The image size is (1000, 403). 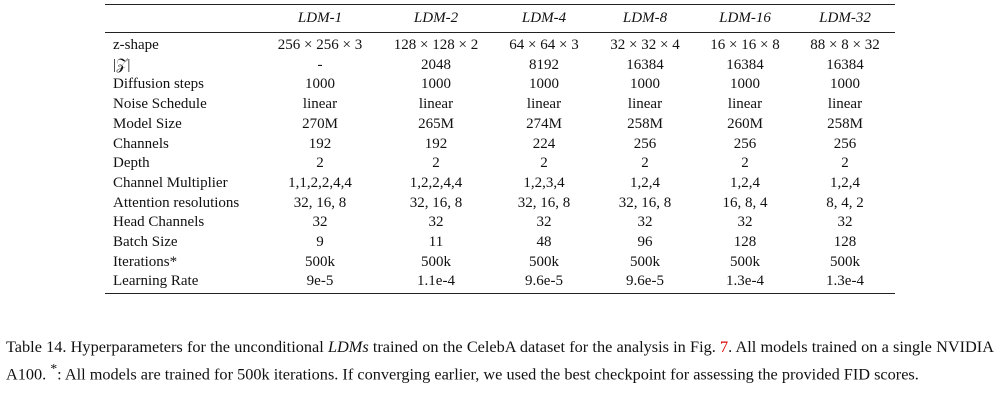 I want to click on cell: 8192, so click(x=544, y=64).